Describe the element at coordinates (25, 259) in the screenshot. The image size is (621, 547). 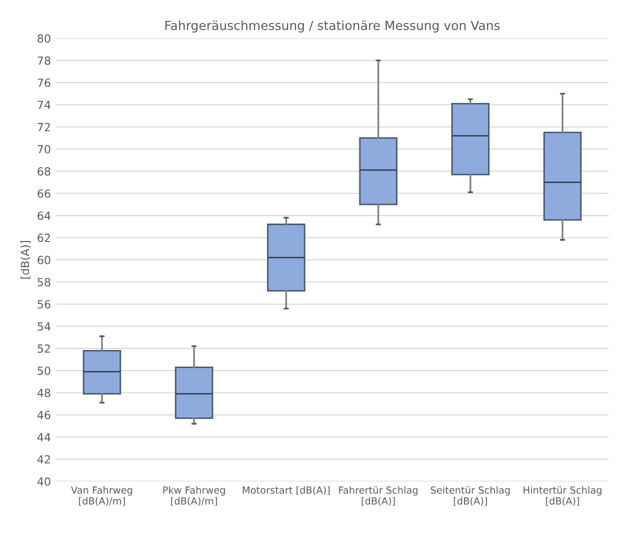
I see `y-axis-title: [dB(A)]` at that location.